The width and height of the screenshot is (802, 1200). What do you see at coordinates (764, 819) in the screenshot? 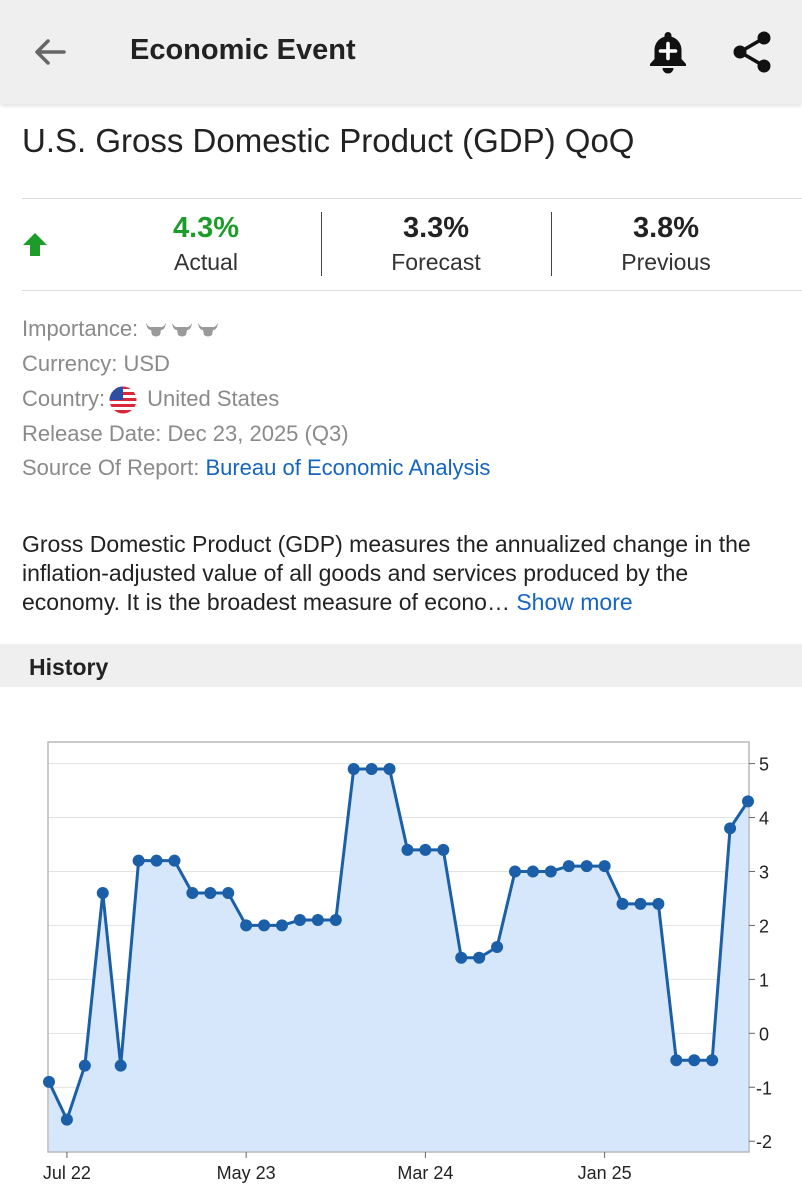
I see `y-tick-label: 4` at bounding box center [764, 819].